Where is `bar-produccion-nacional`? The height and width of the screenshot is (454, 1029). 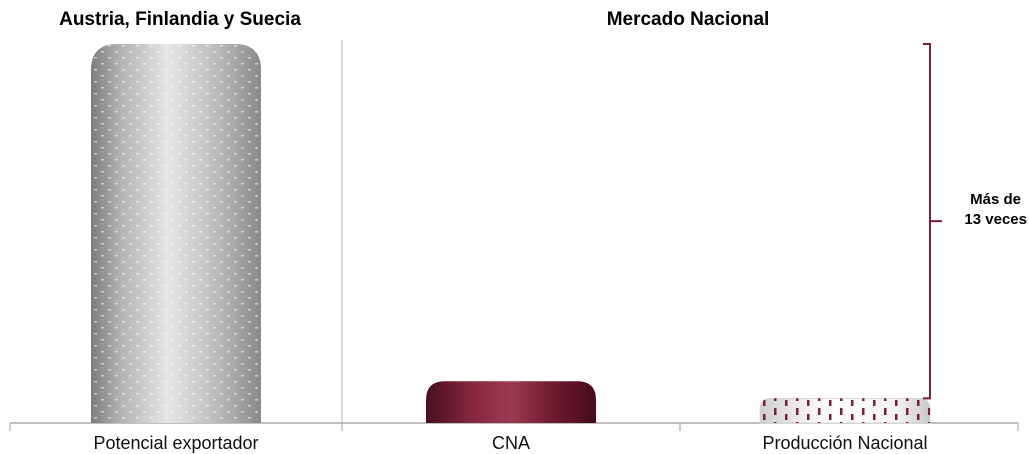
bar-produccion-nacional is located at coordinates (845, 410).